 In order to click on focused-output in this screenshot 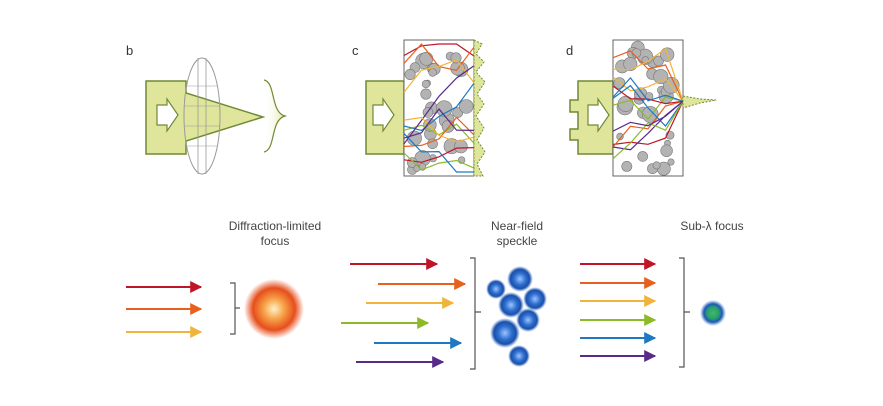, I will do `click(699, 102)`.